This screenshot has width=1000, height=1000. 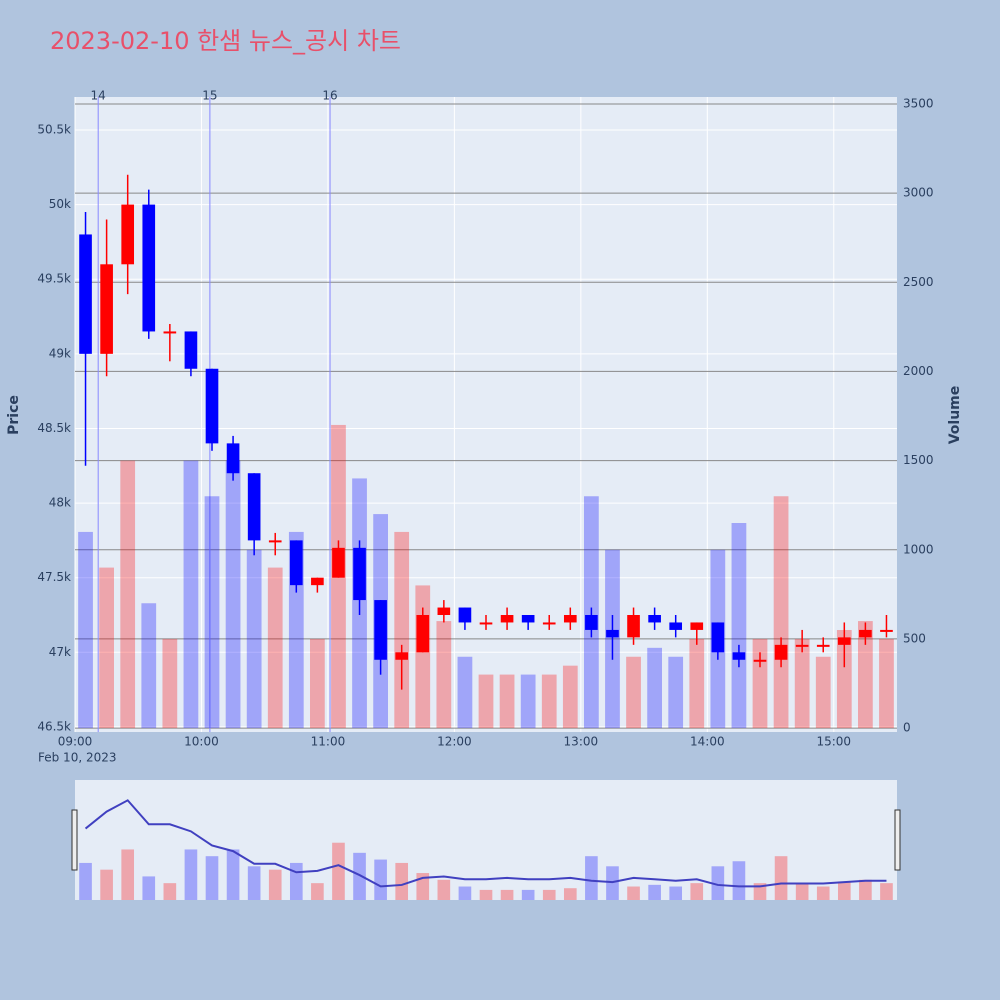 I want to click on y-tick-label: 47.5k, so click(x=54, y=577).